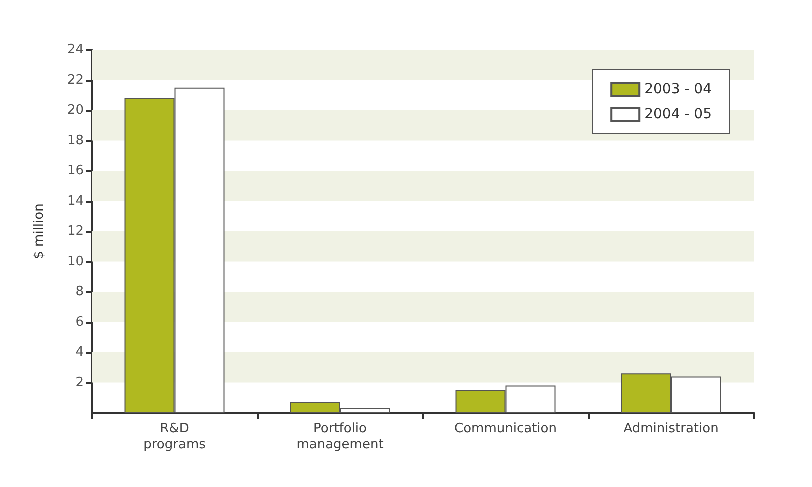  I want to click on y-tick-label: 24, so click(75, 50).